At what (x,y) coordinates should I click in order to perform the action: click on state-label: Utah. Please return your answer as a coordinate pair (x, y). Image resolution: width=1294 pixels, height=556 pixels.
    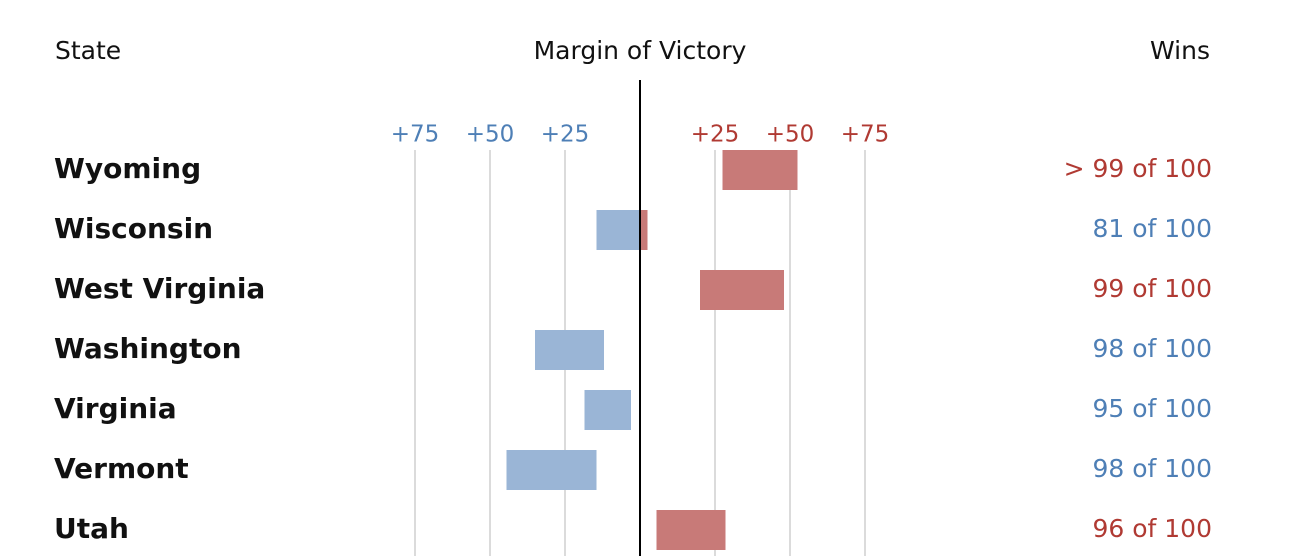
    Looking at the image, I should click on (91, 528).